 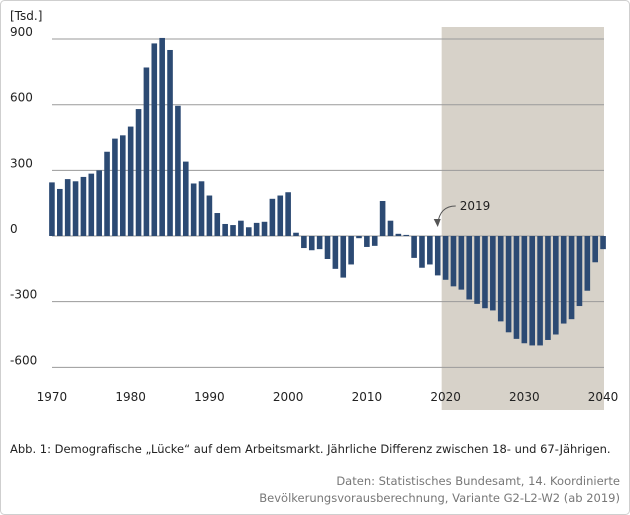 What do you see at coordinates (209, 397) in the screenshot?
I see `x-tick-label: 1990` at bounding box center [209, 397].